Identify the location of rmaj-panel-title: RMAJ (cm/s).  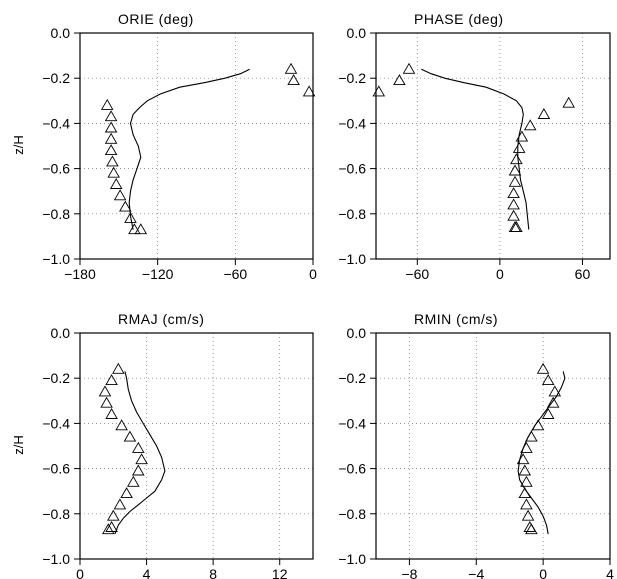
(161, 319).